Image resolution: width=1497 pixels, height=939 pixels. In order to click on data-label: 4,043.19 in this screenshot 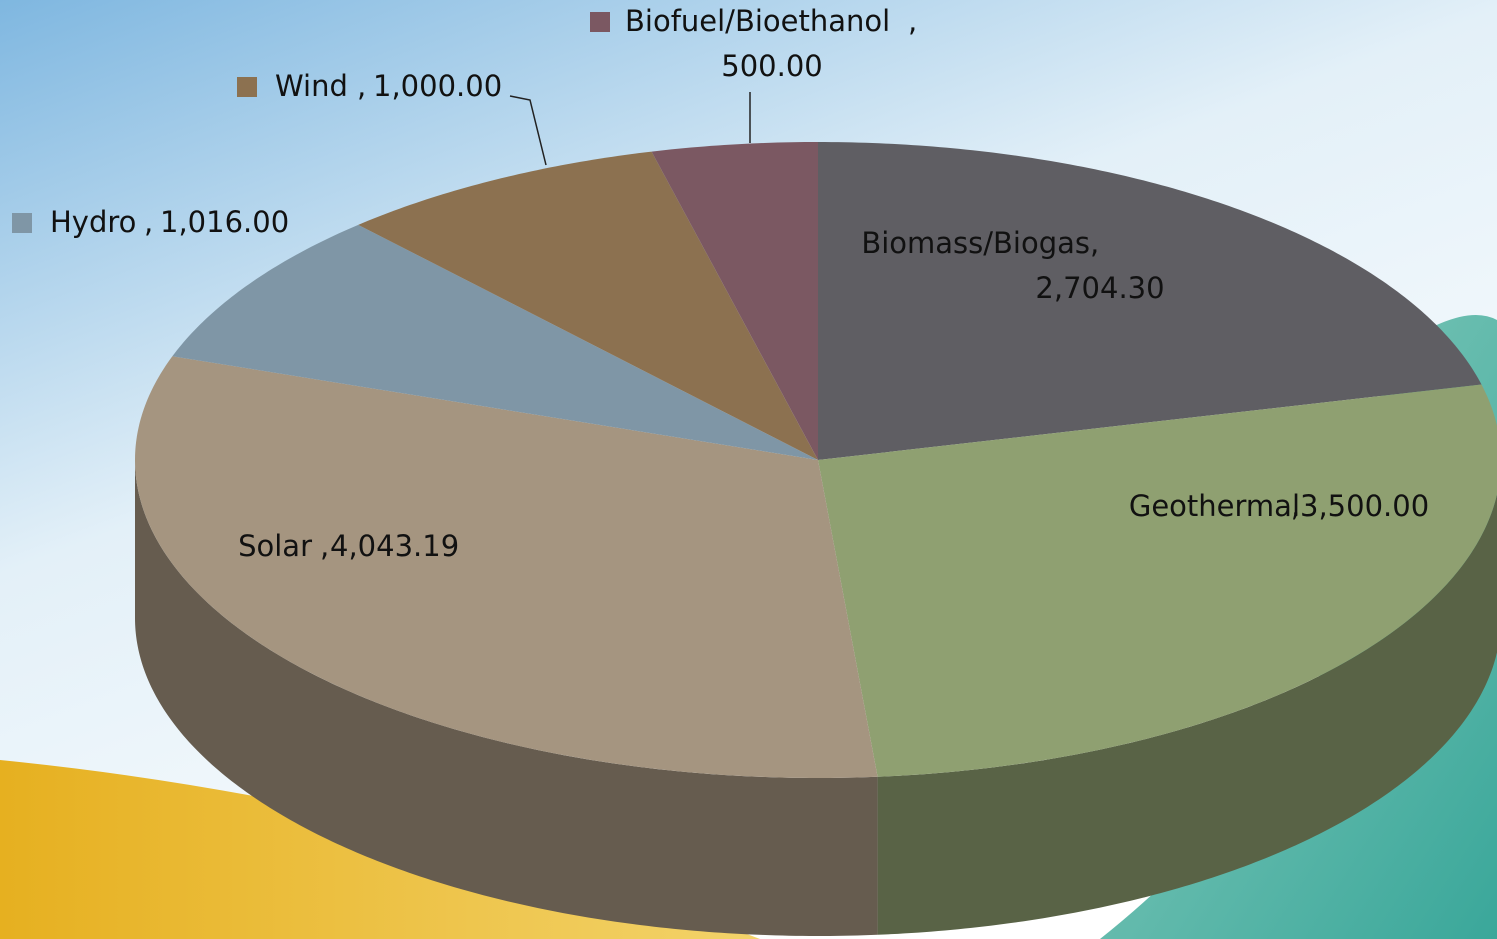, I will do `click(394, 546)`.